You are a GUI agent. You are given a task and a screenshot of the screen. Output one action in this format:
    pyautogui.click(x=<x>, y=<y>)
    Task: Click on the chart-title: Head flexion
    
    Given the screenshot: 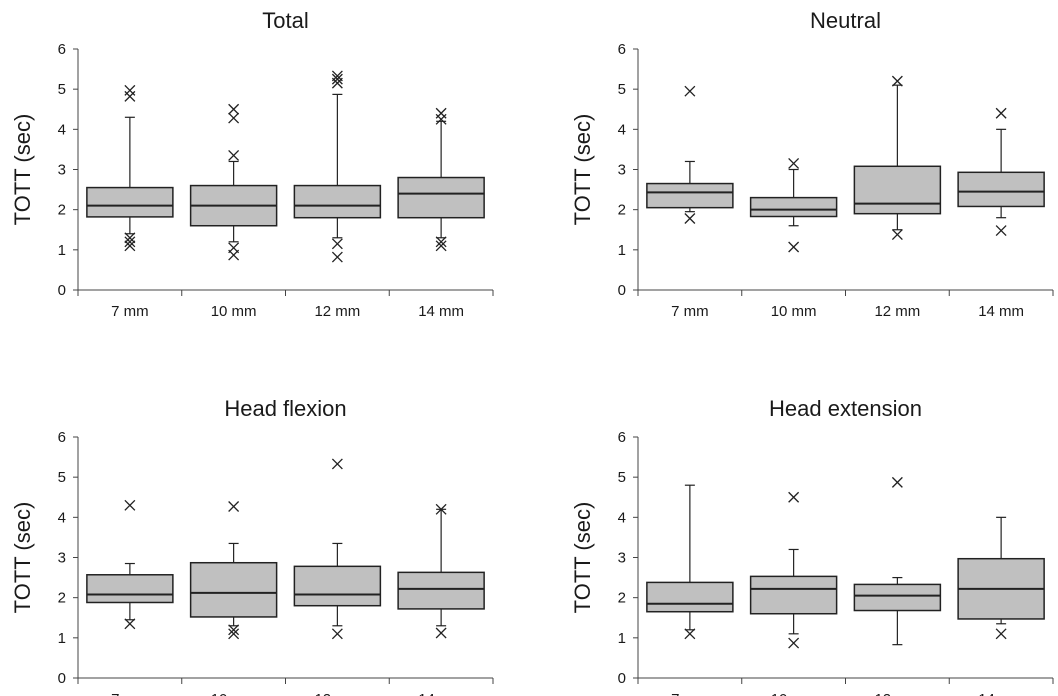 What is the action you would take?
    pyautogui.click(x=285, y=408)
    